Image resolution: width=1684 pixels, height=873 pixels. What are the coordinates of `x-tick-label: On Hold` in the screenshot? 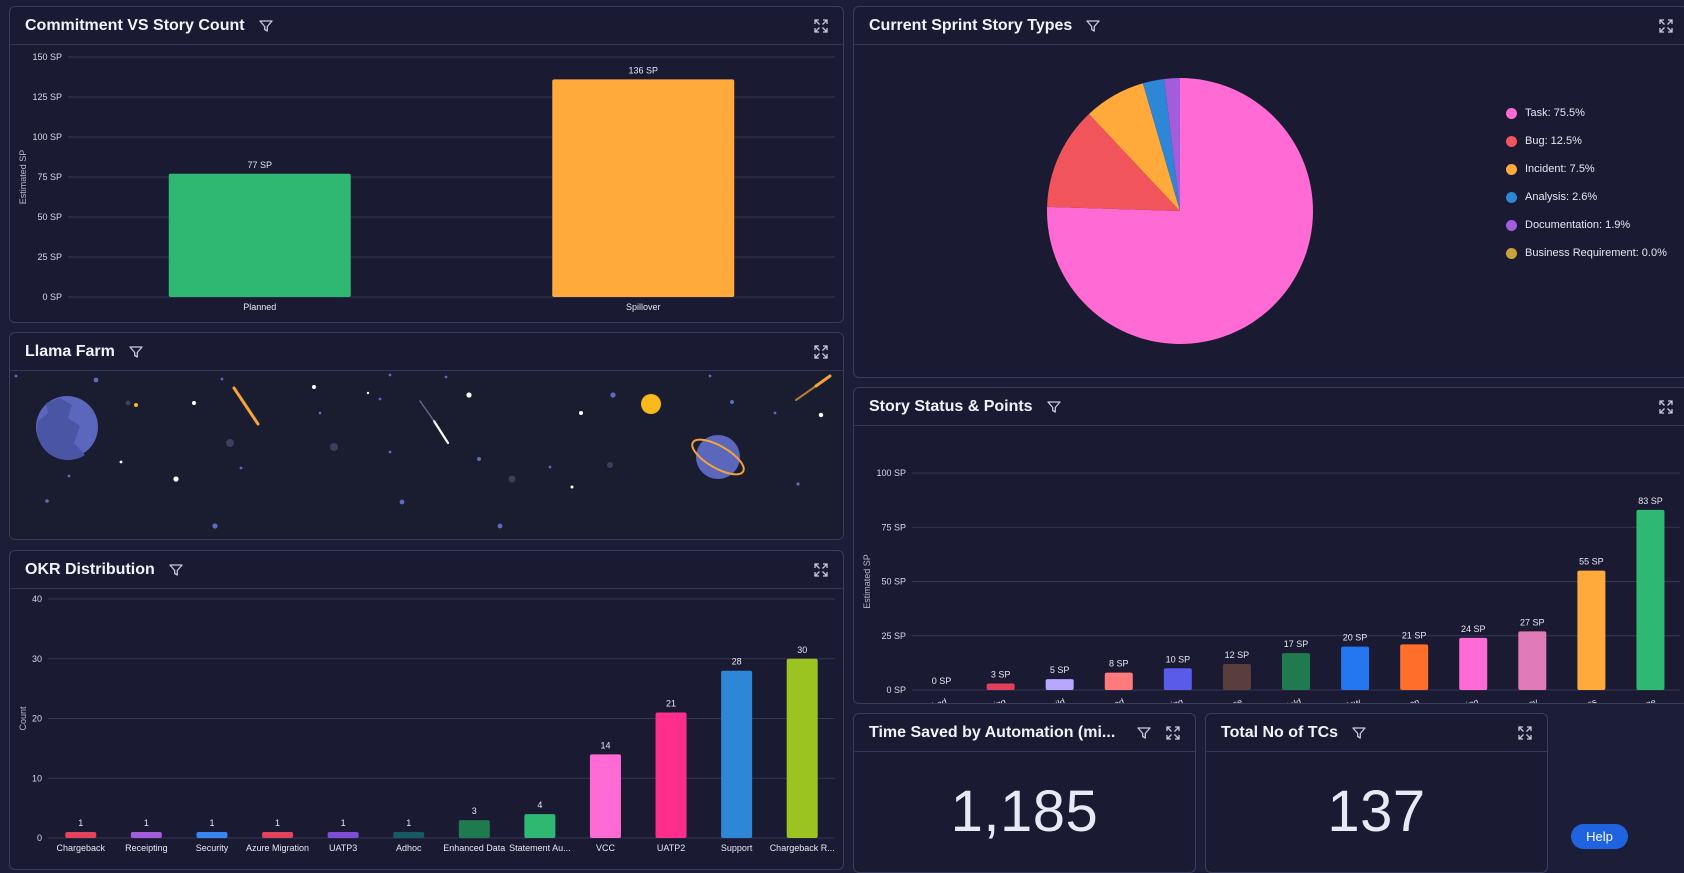 It's located at (1285, 699).